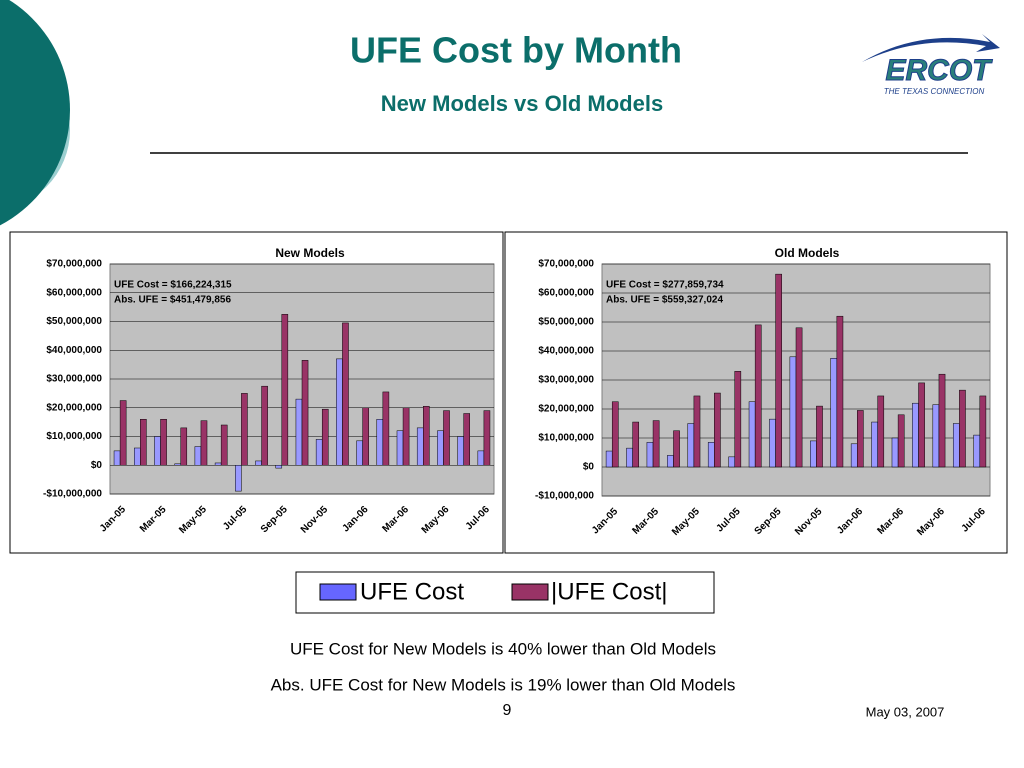 Image resolution: width=1024 pixels, height=768 pixels. Describe the element at coordinates (934, 91) in the screenshot. I see `logo-tagline: THE TEXAS CONNECTION` at that location.